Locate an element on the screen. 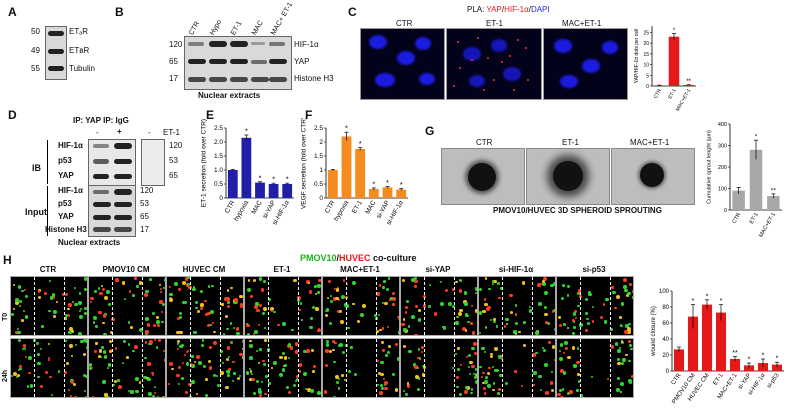 The width and height of the screenshot is (789, 409). image-label: CTR is located at coordinates (484, 142).